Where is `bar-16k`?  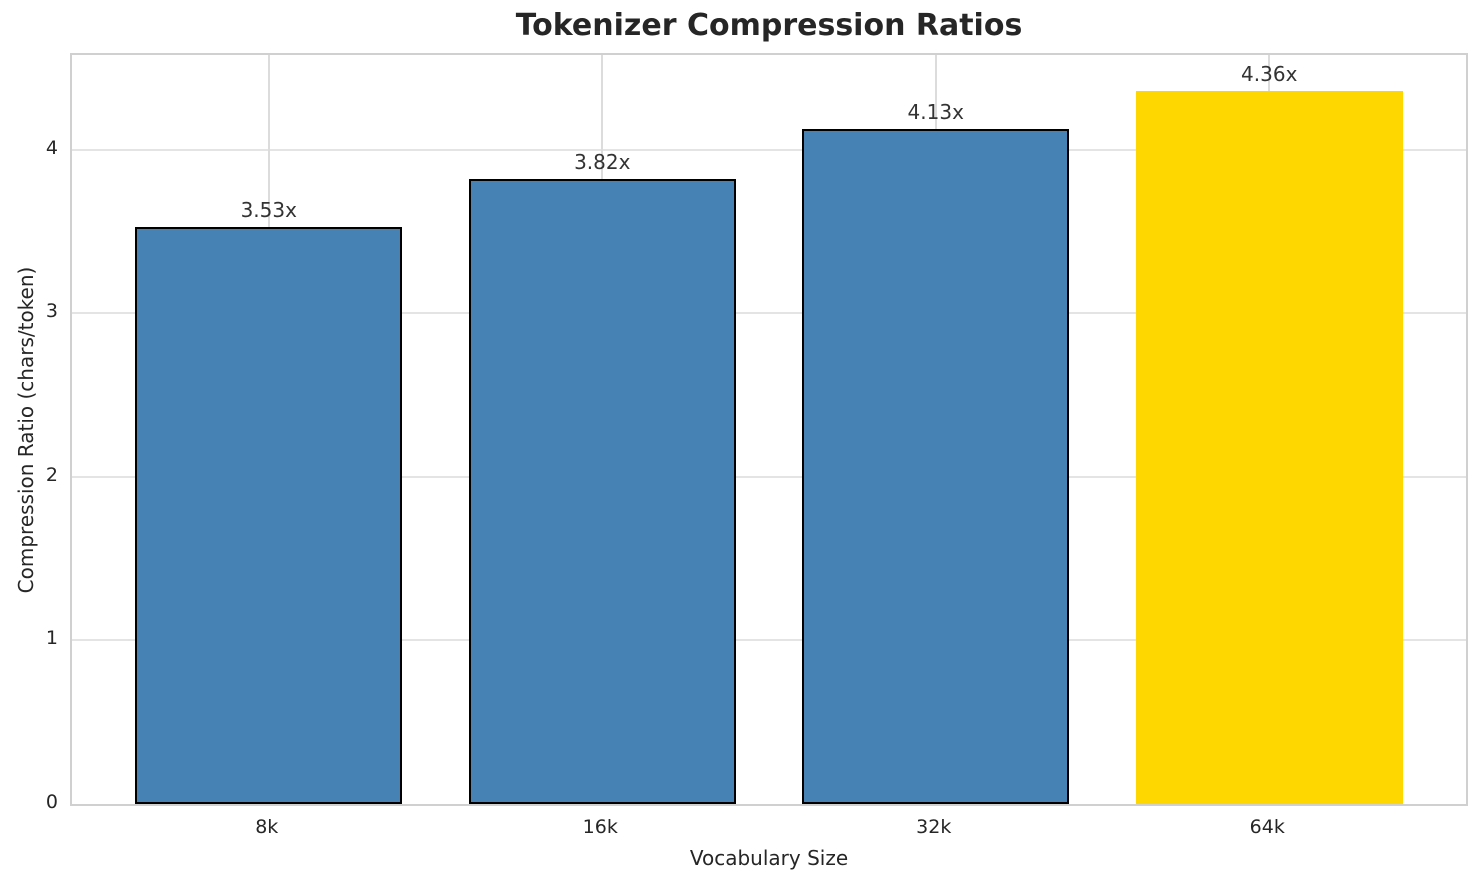
bar-16k is located at coordinates (602, 491).